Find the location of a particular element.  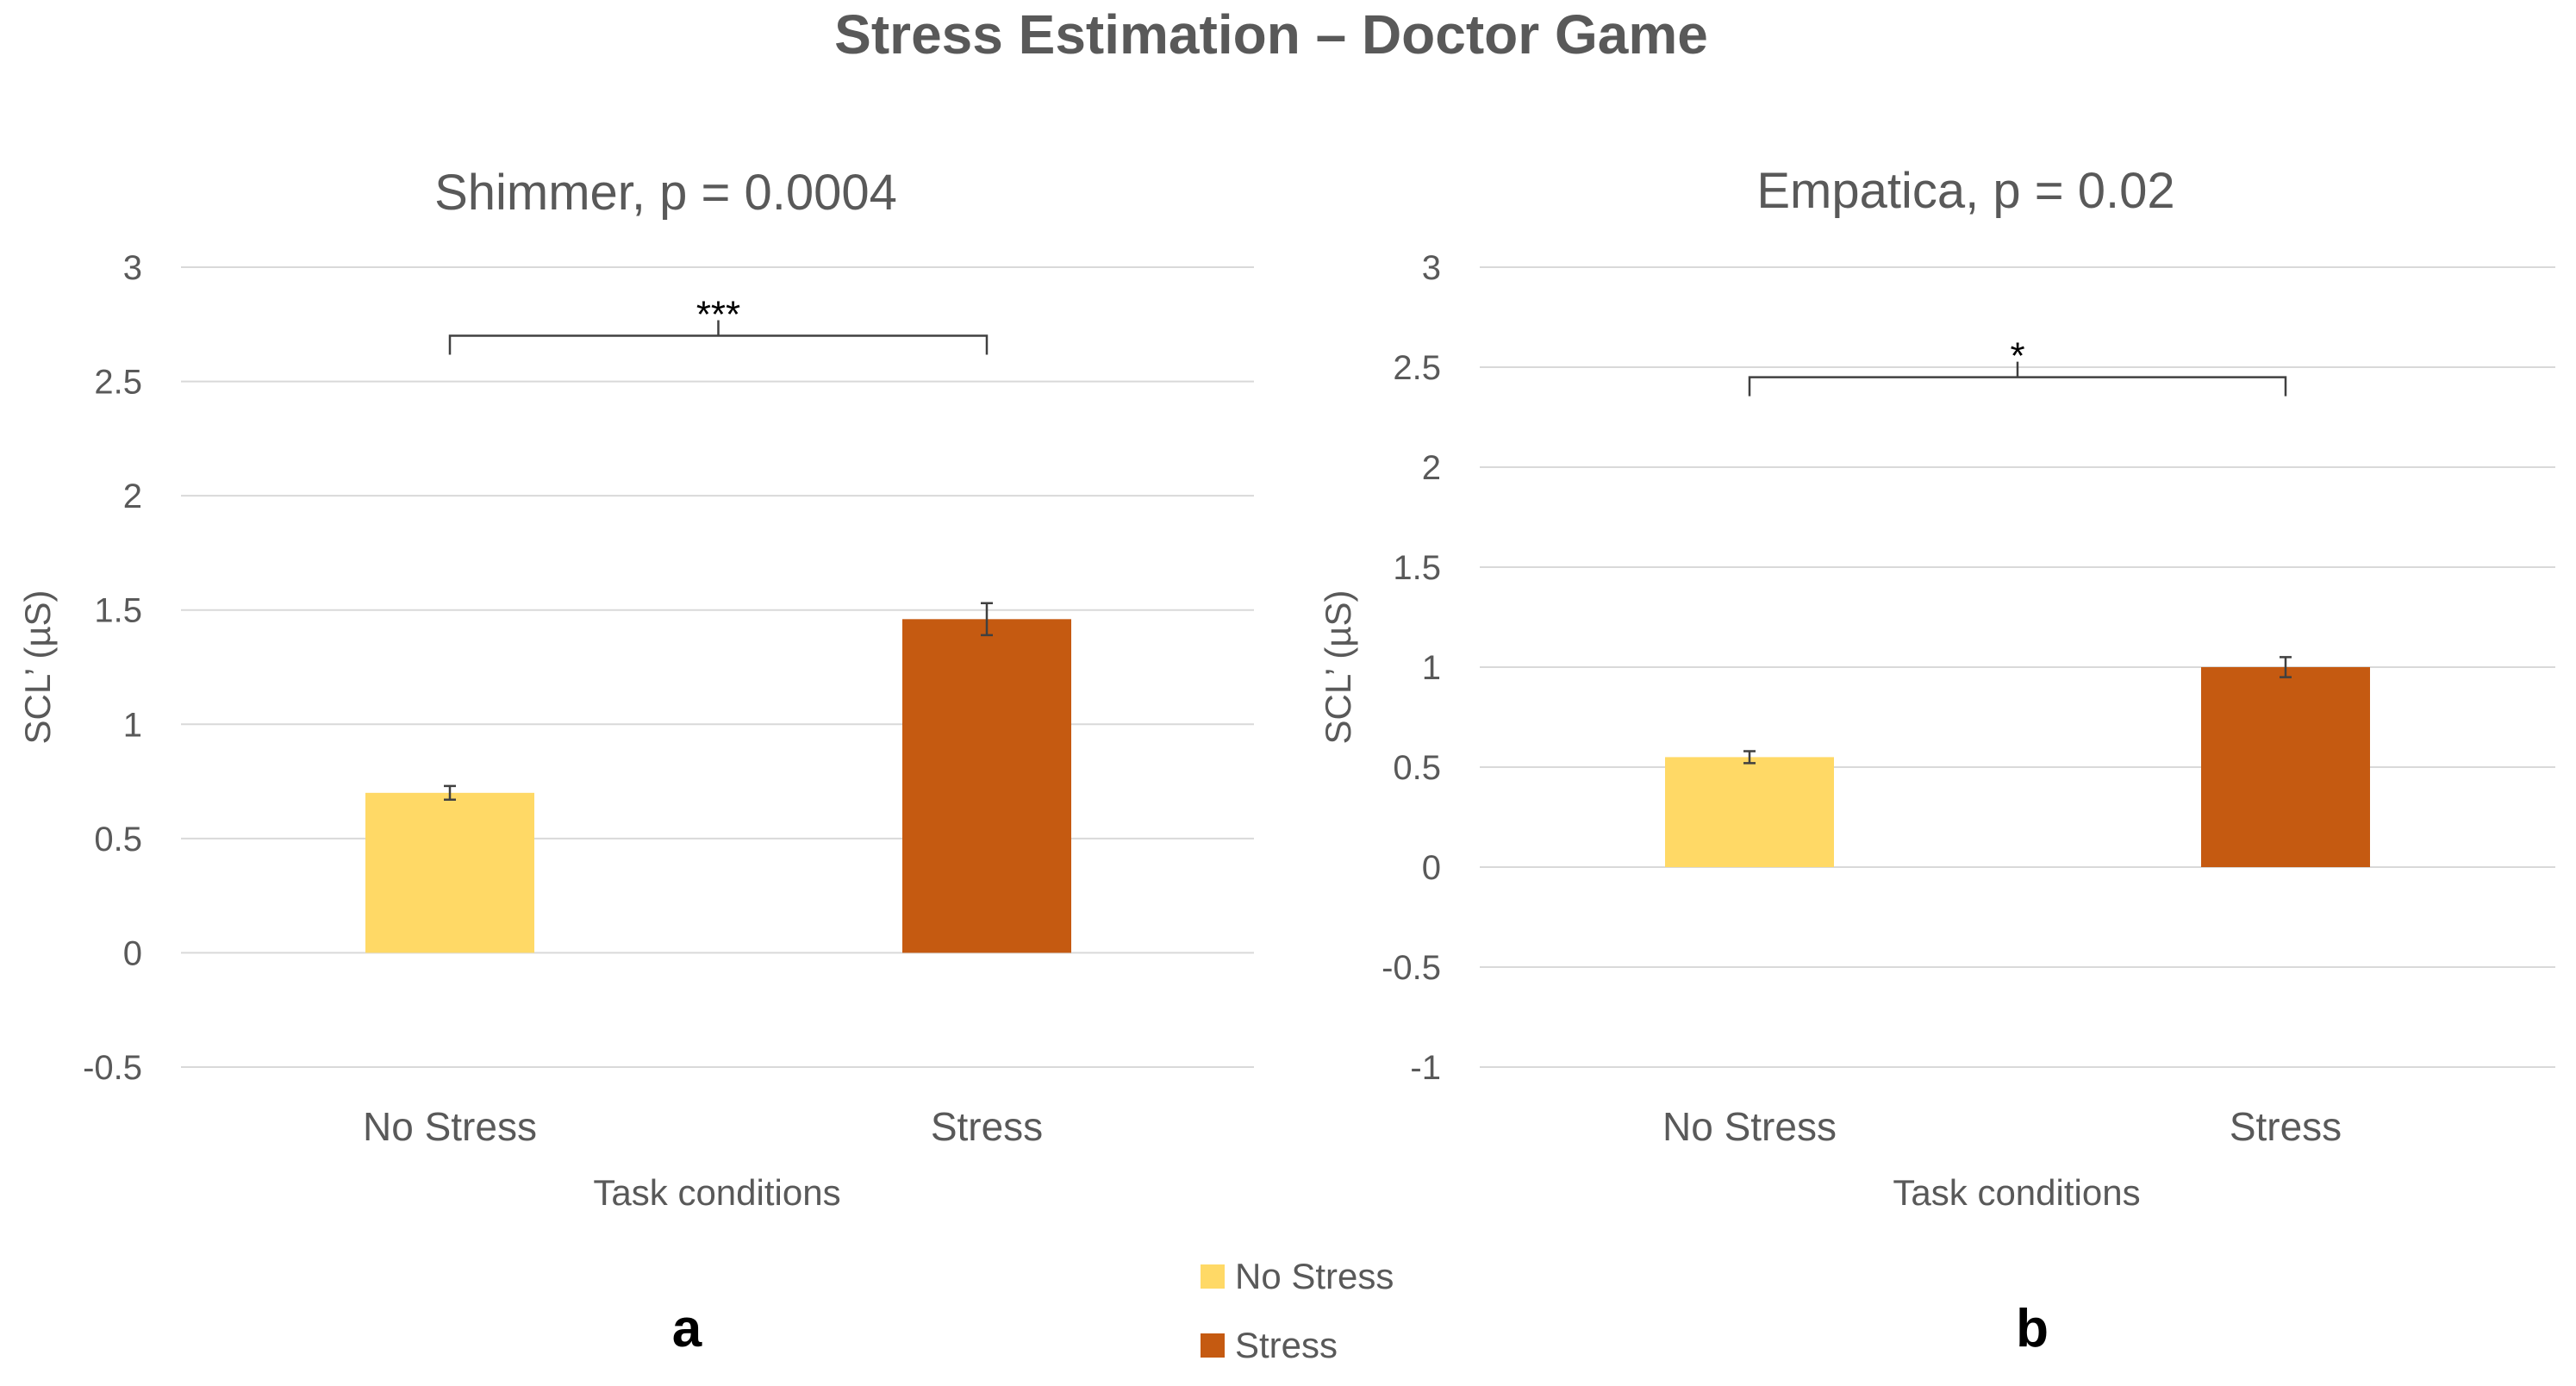

figure-title: Stress Estimation – Doctor Game is located at coordinates (1271, 34).